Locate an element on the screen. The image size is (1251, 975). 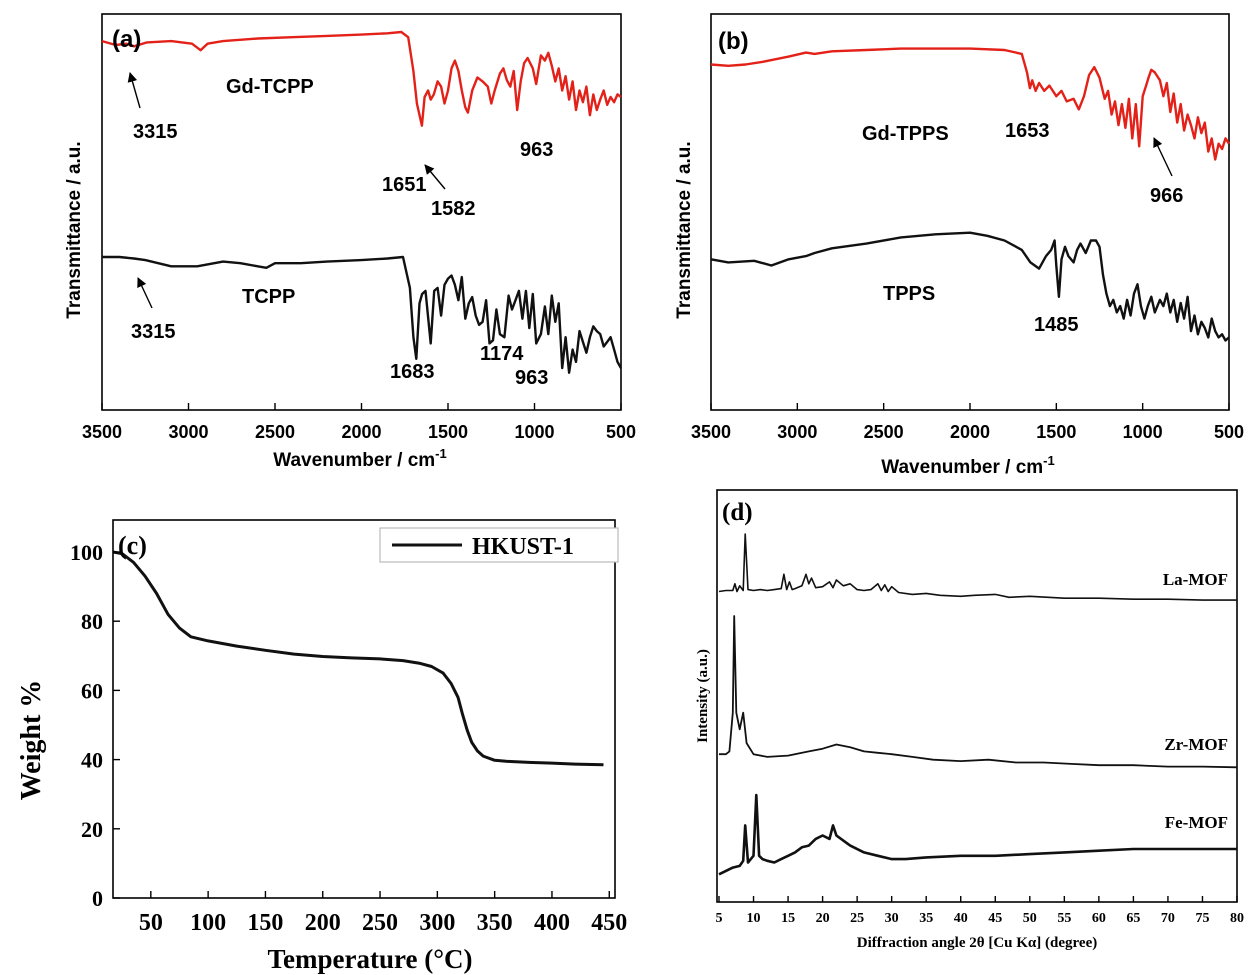
panel-a-annot-963-bottom: 963 is located at coordinates (531, 378).